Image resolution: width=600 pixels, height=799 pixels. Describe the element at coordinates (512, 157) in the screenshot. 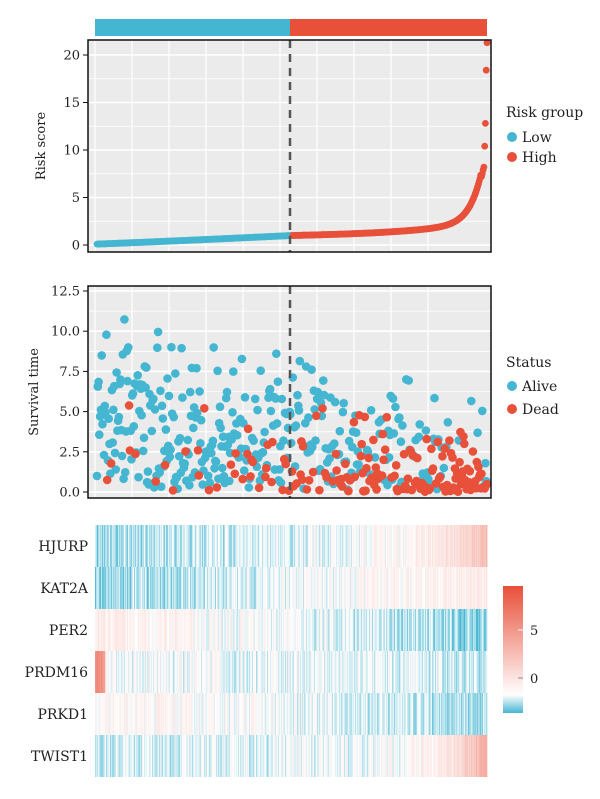

I see `legend-high-marker` at that location.